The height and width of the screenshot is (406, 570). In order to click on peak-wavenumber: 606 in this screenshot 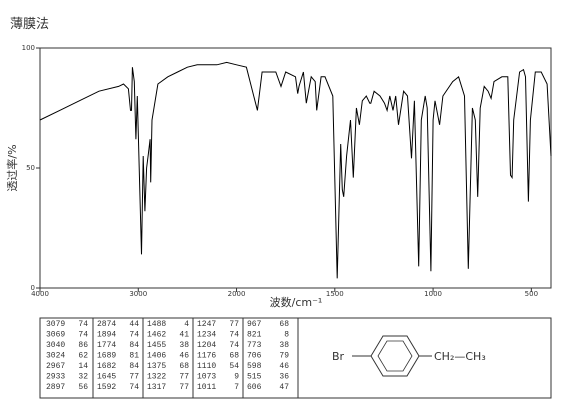, I will do `click(254, 387)`.